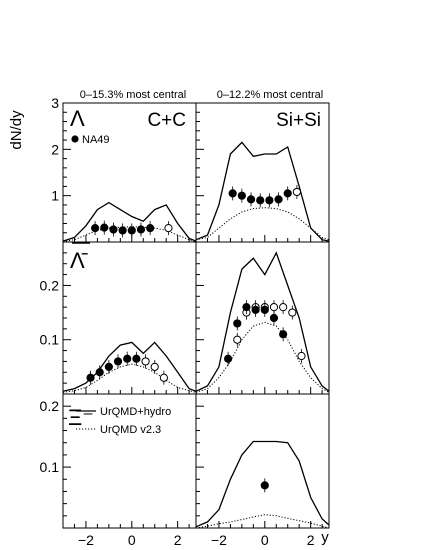 The image size is (425, 550). I want to click on particle-label-xi: Ξ⁻, so click(81, 417).